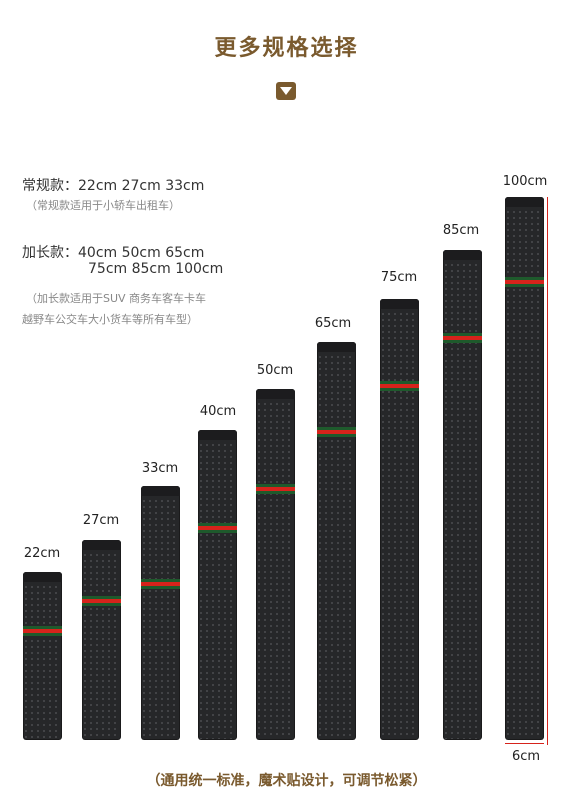 The image size is (573, 800). I want to click on regular-spec-note: （常规款适用于小轿车出租车）, so click(103, 205).